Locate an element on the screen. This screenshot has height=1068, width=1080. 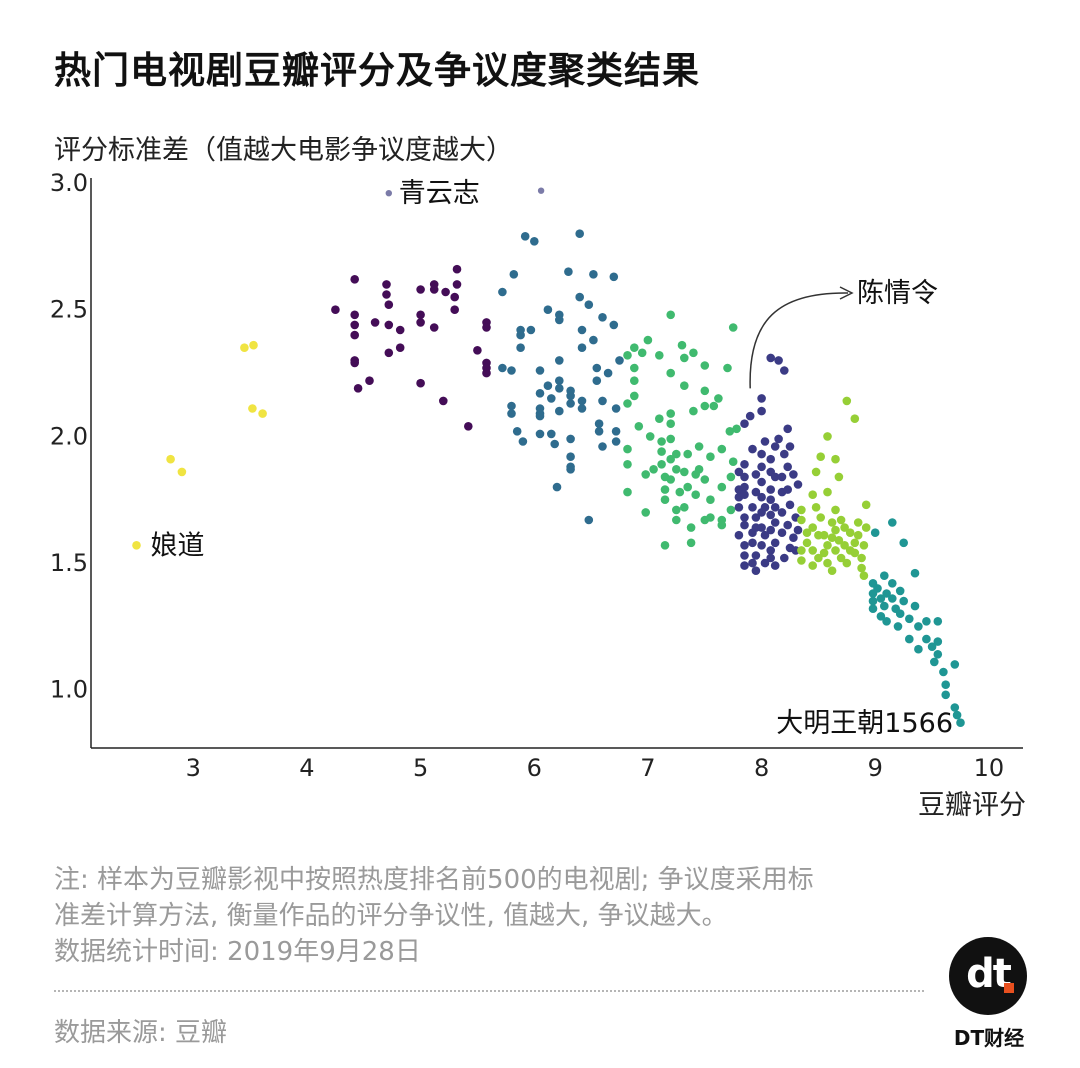
x-tick-label: 5 is located at coordinates (420, 768).